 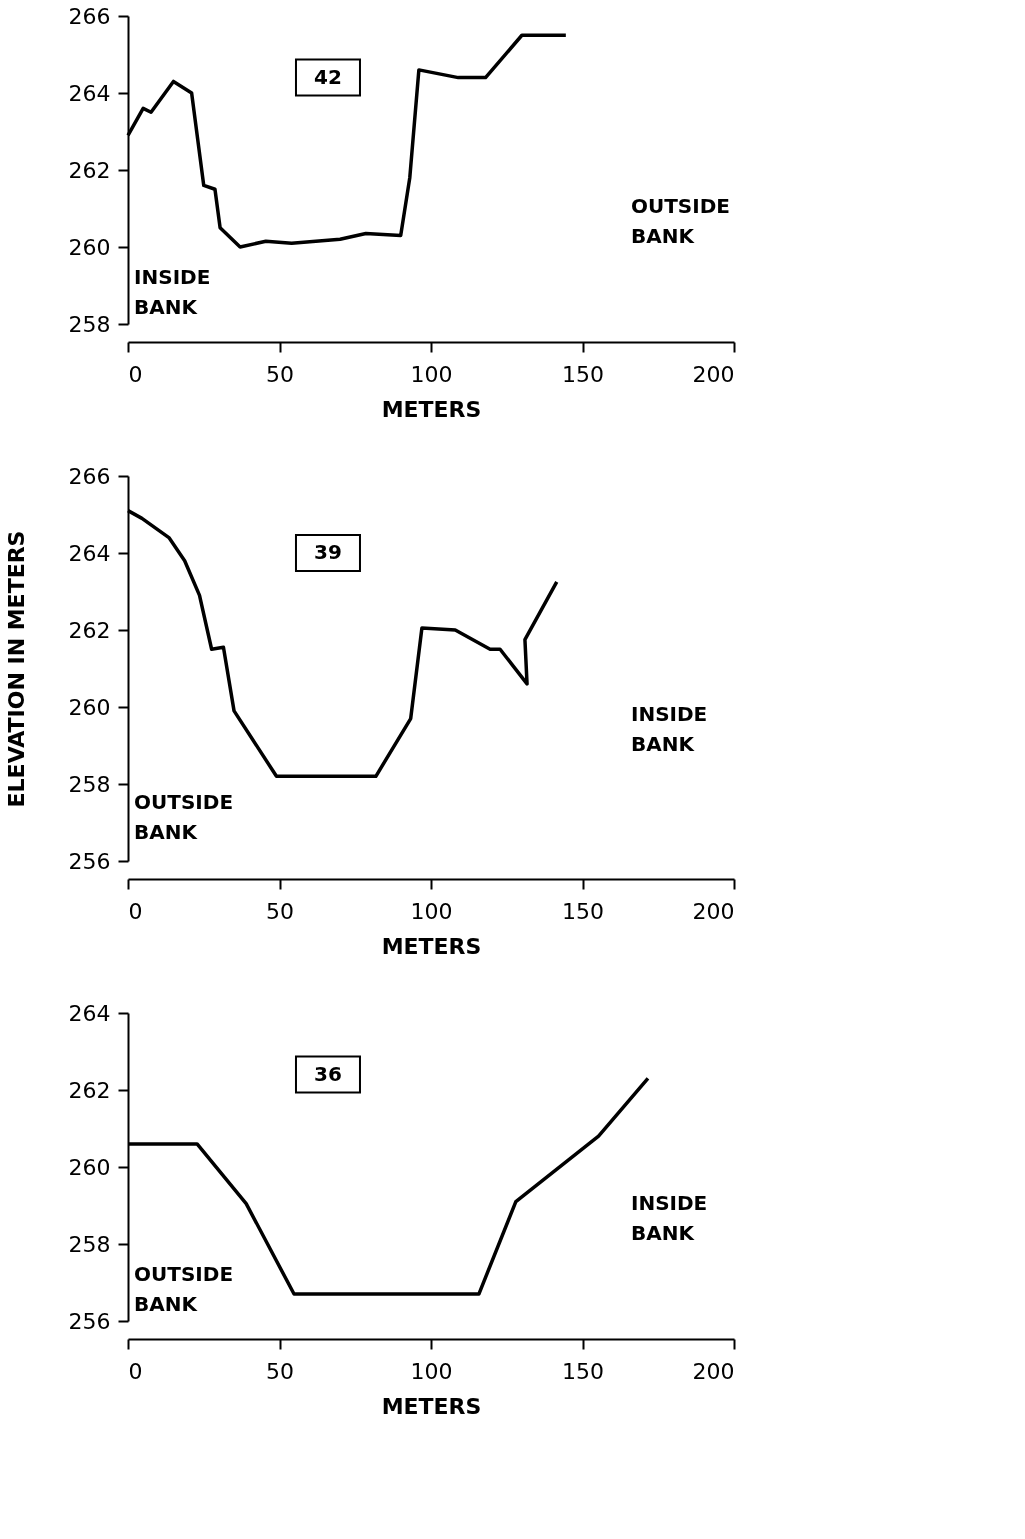 I want to click on annotation: 36, so click(x=328, y=1073).